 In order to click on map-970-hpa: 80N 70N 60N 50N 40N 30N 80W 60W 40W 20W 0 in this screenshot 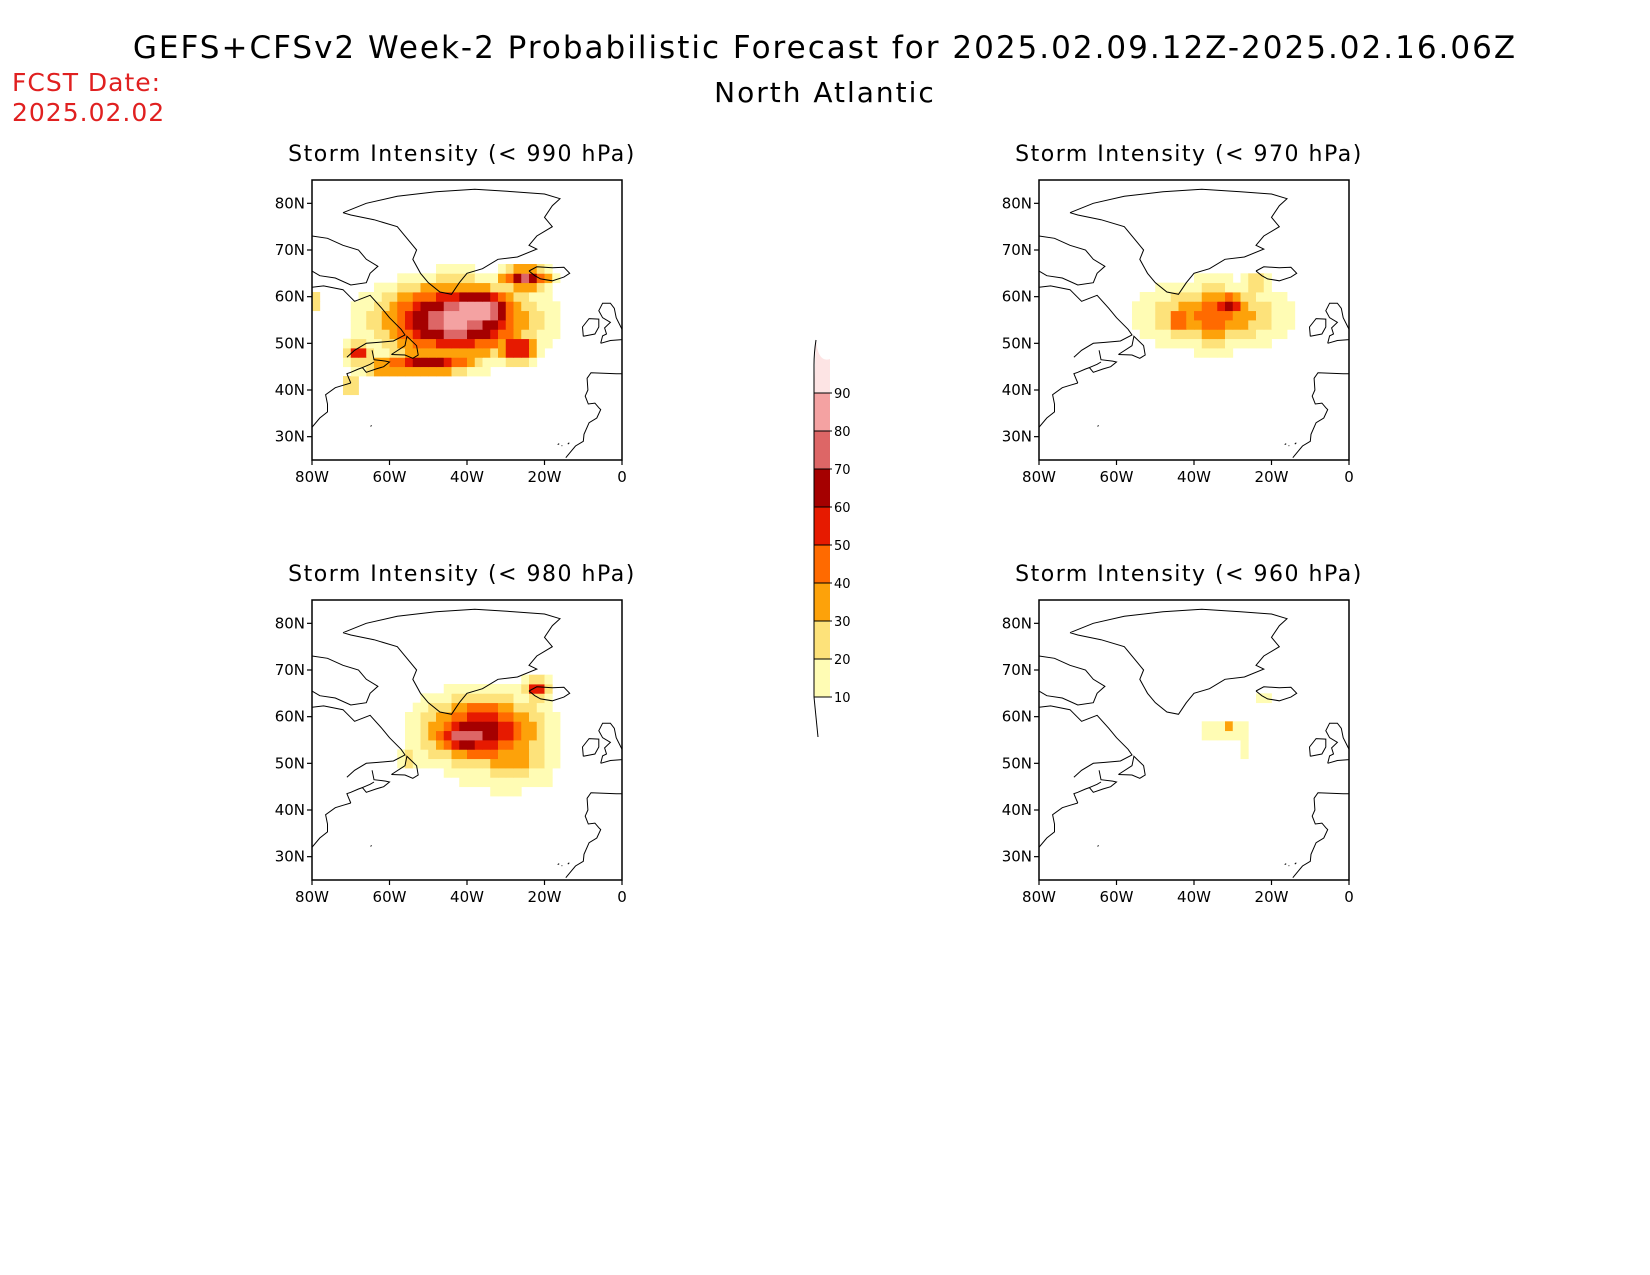, I will do `click(1178, 332)`.